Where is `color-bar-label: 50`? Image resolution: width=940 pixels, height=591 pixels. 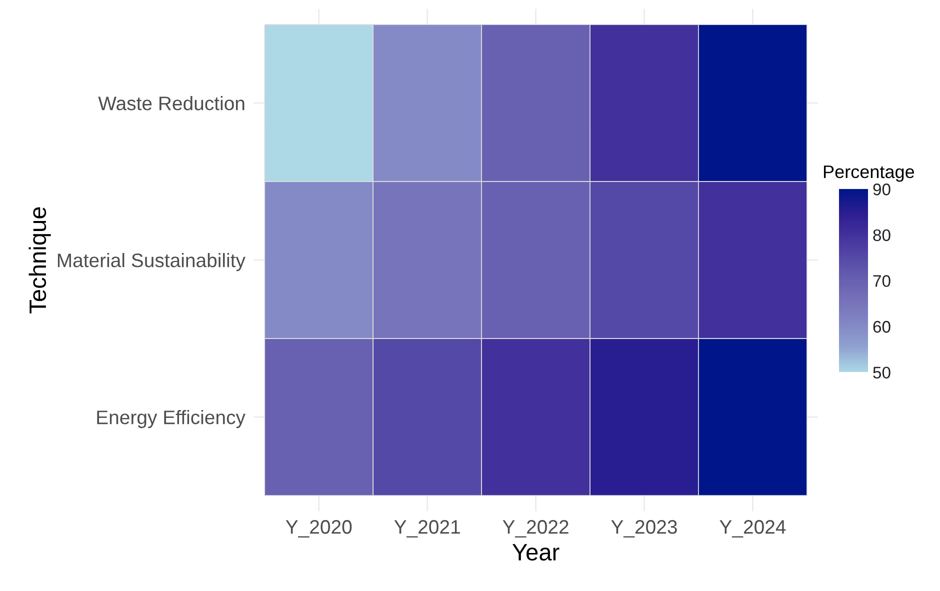
color-bar-label: 50 is located at coordinates (881, 372).